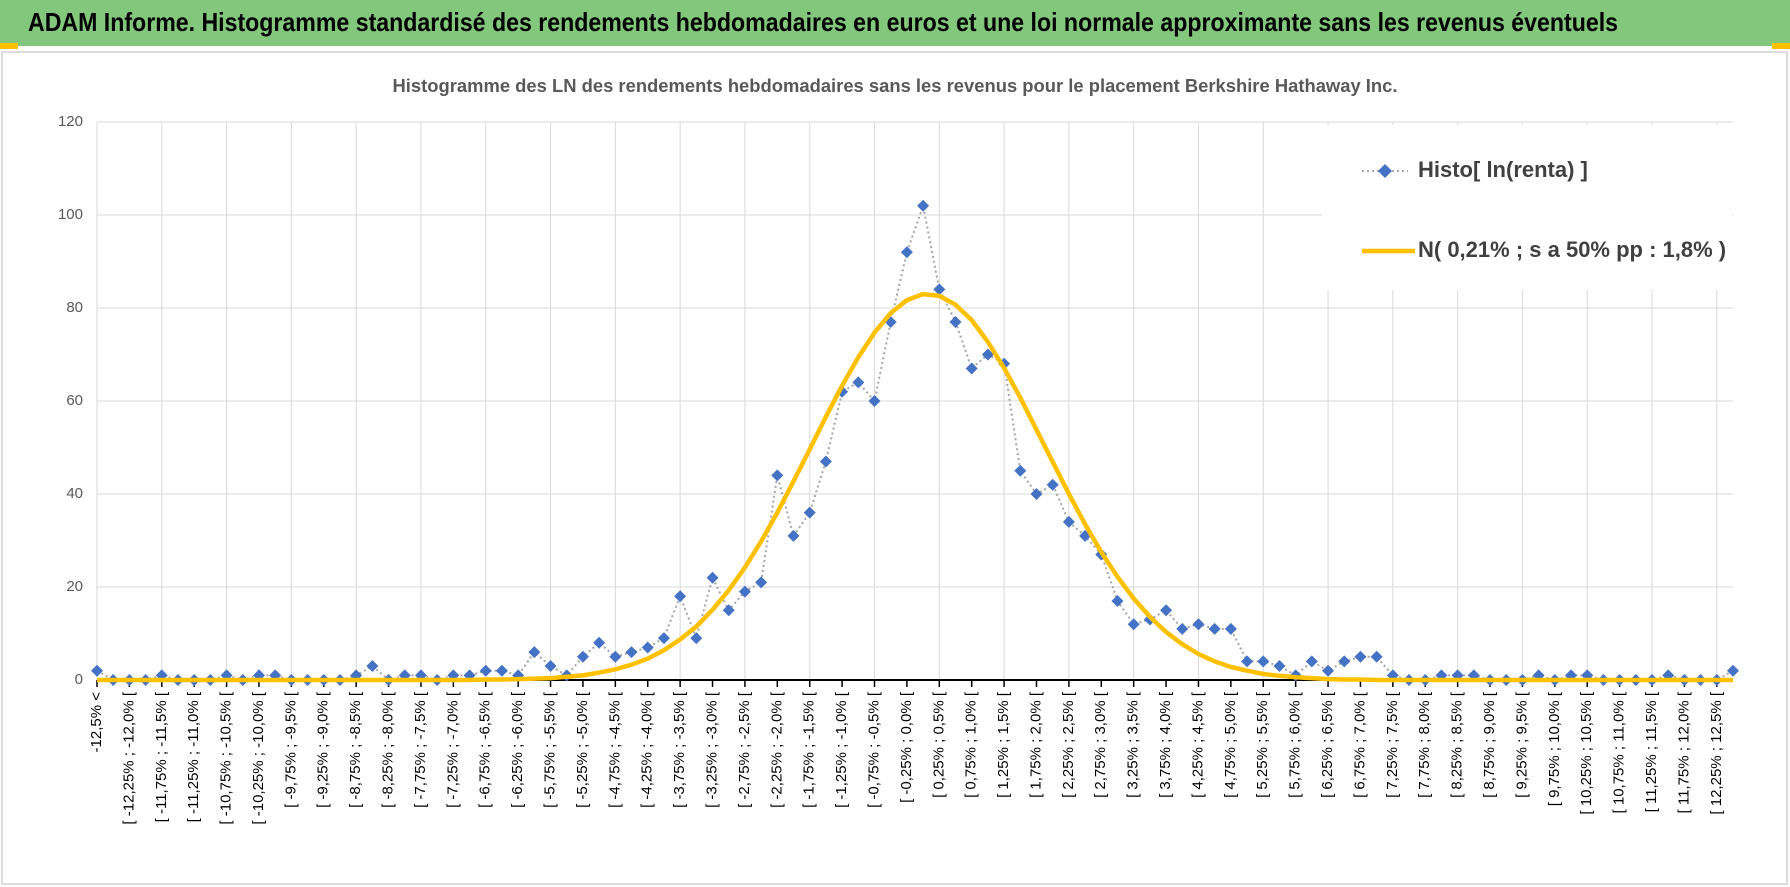  I want to click on x-tick-label: [ 7,75% ; 8,0% [, so click(1424, 744).